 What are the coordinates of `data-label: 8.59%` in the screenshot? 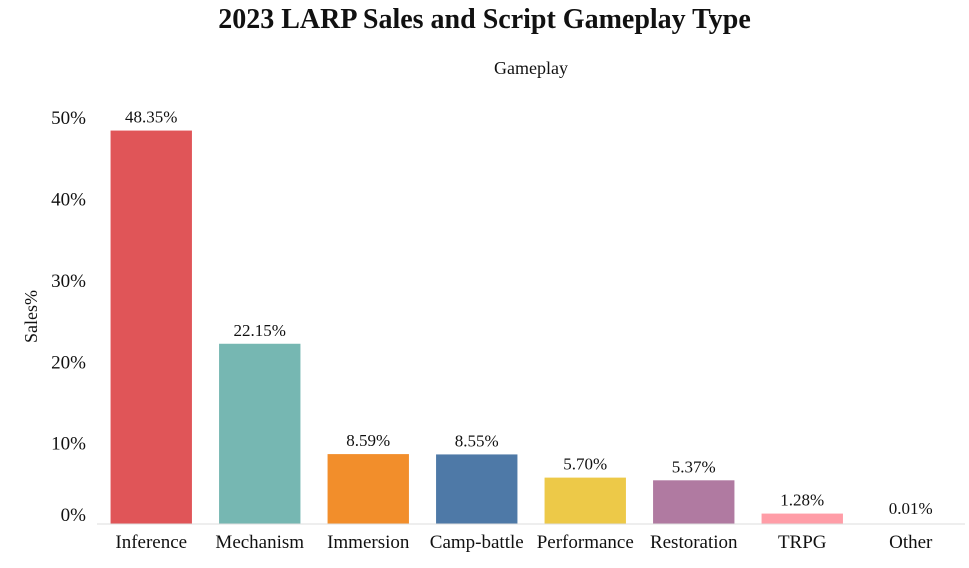 It's located at (368, 440).